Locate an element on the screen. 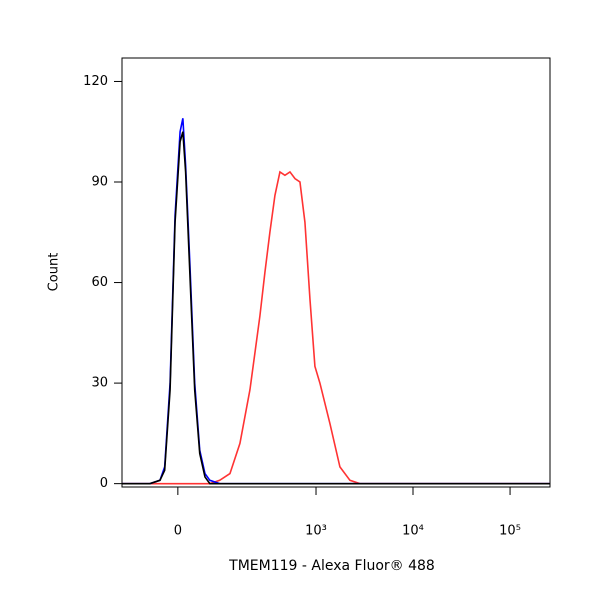  y-tick-label: 90 is located at coordinates (99, 182).